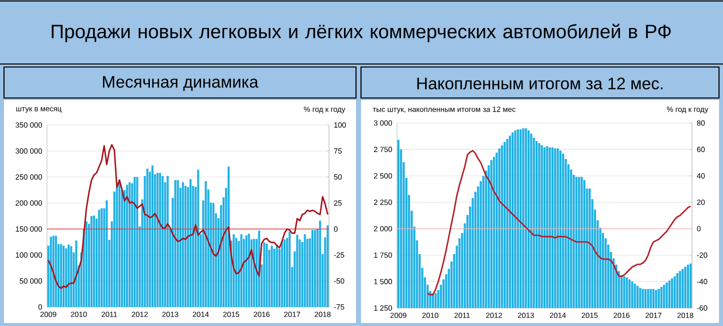 The height and width of the screenshot is (326, 723). Describe the element at coordinates (180, 83) in the screenshot. I see `chart-subtitle: Месячная динамика` at that location.